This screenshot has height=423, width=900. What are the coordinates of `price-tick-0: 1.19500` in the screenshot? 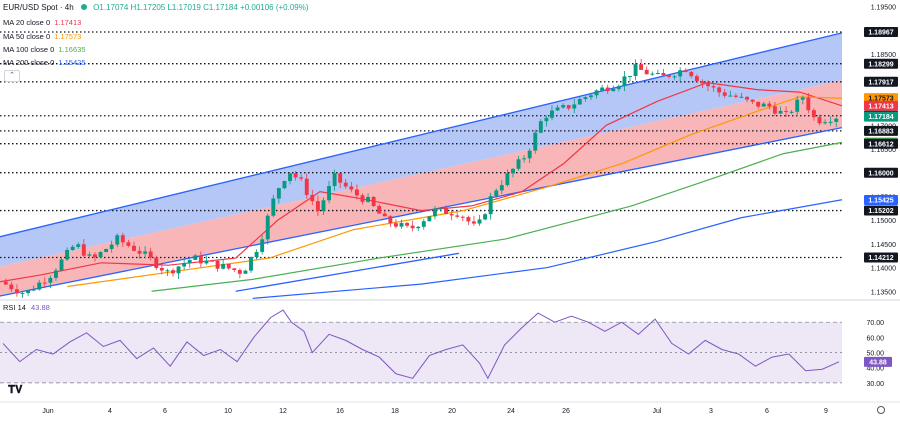 It's located at (883, 8).